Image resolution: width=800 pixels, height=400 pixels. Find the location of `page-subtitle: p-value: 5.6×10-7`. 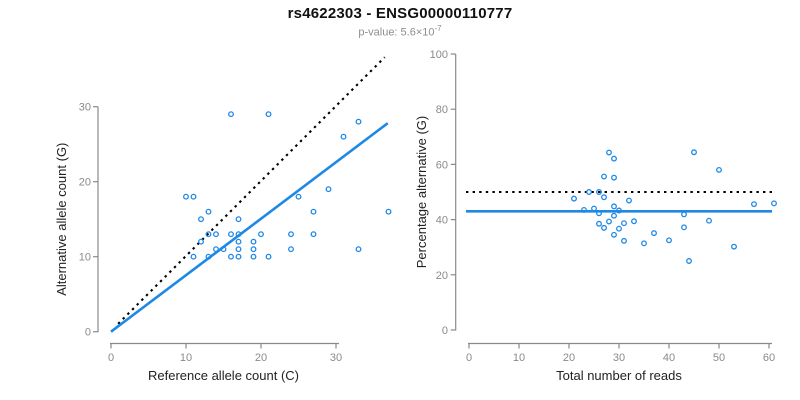

page-subtitle: p-value: 5.6×10-7 is located at coordinates (400, 31).